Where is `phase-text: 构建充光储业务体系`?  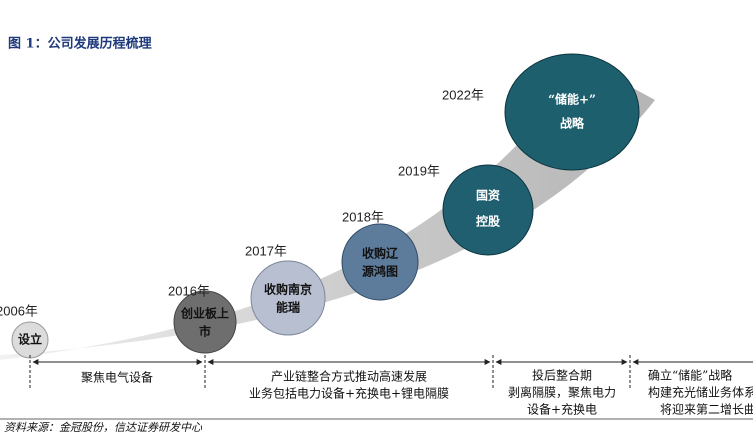 phase-text: 构建充光储业务体系 is located at coordinates (700, 392).